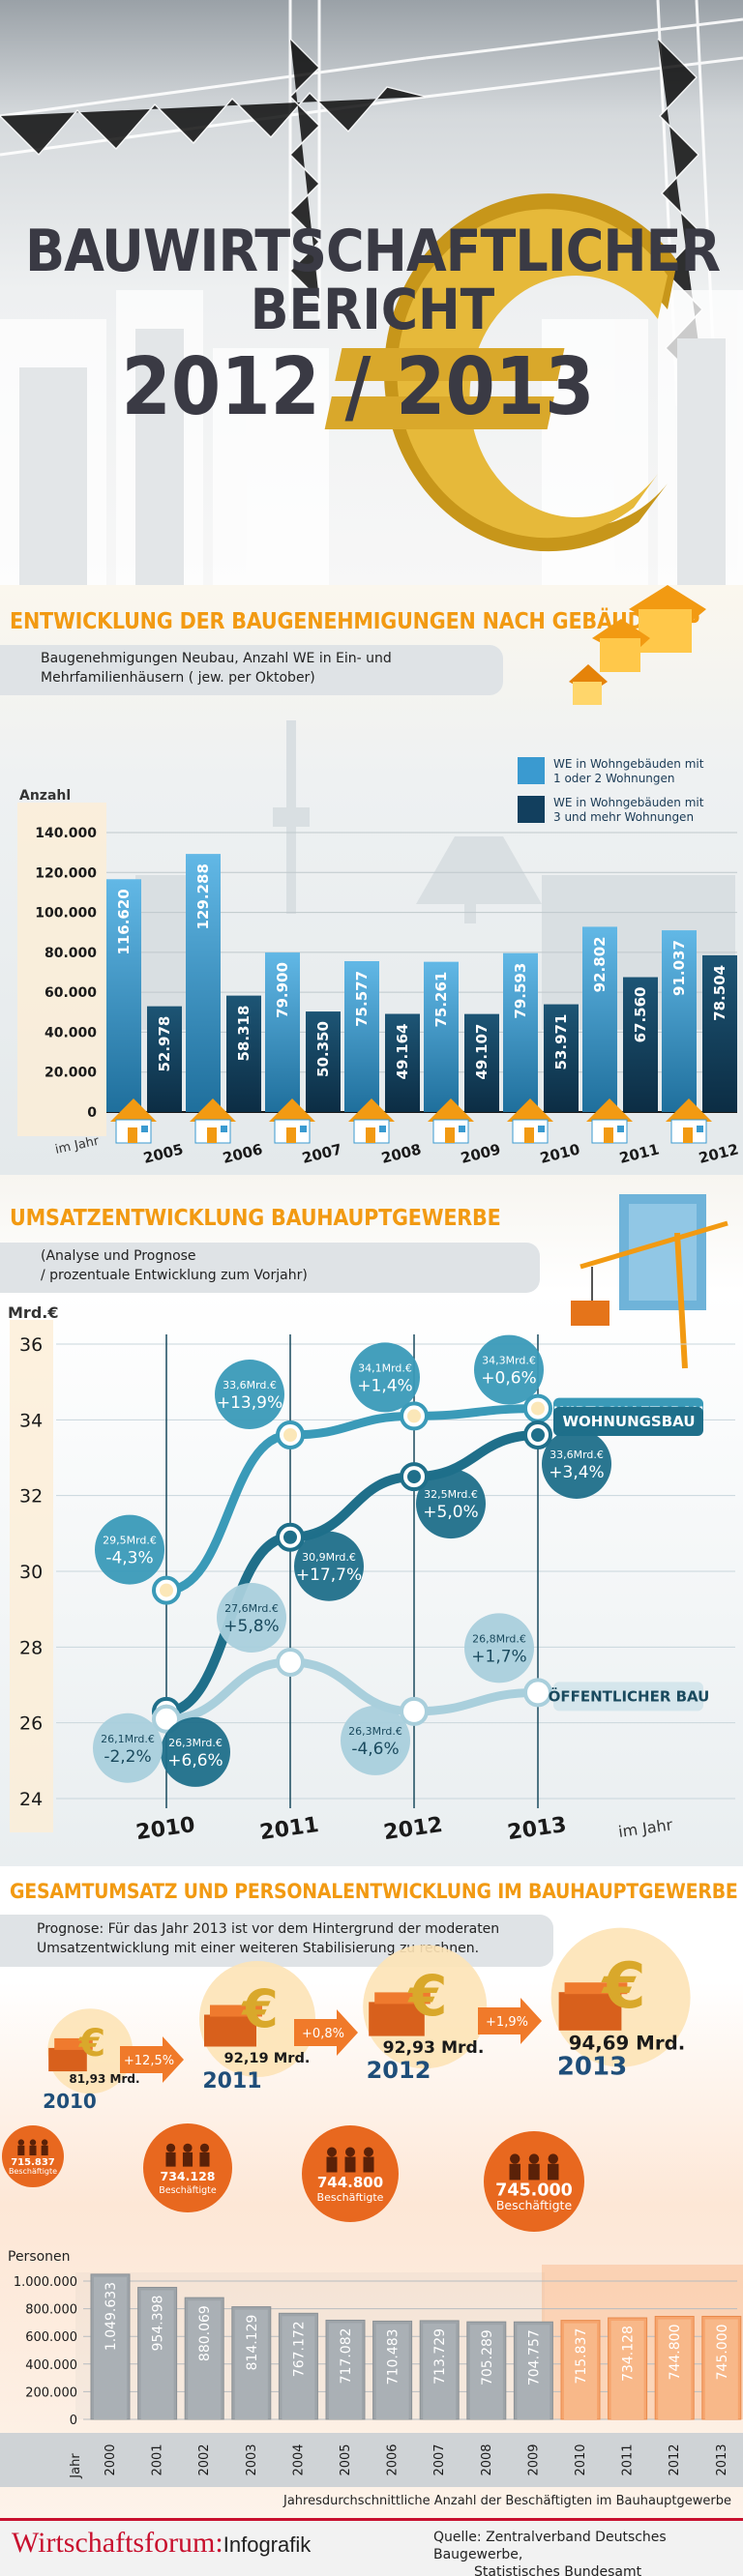  Describe the element at coordinates (114, 2543) in the screenshot. I see `brand-main: Wirtschaftsforum` at that location.